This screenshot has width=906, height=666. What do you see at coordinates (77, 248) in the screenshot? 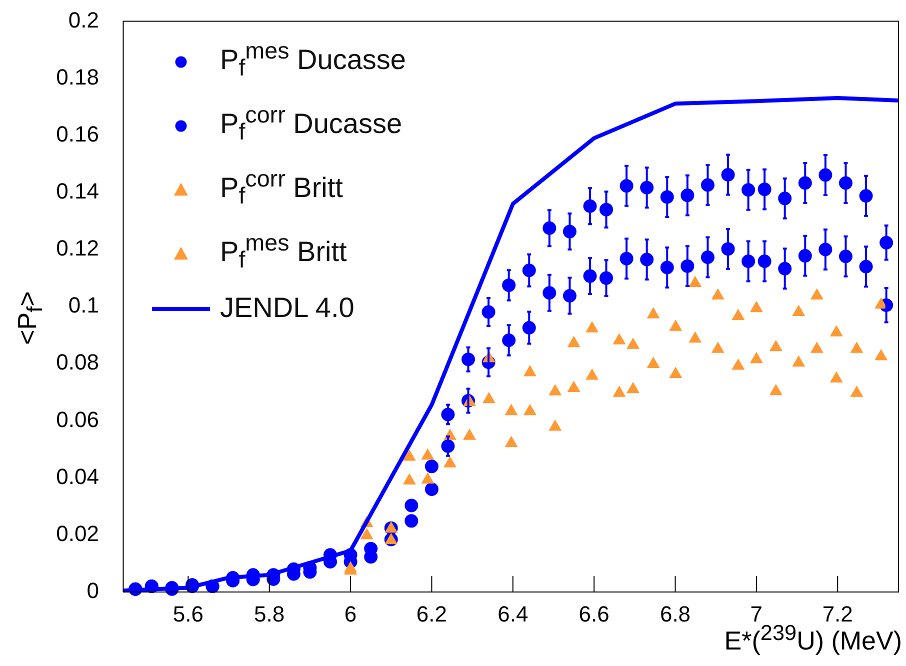
I see `y-tick-label: 0.12` at bounding box center [77, 248].